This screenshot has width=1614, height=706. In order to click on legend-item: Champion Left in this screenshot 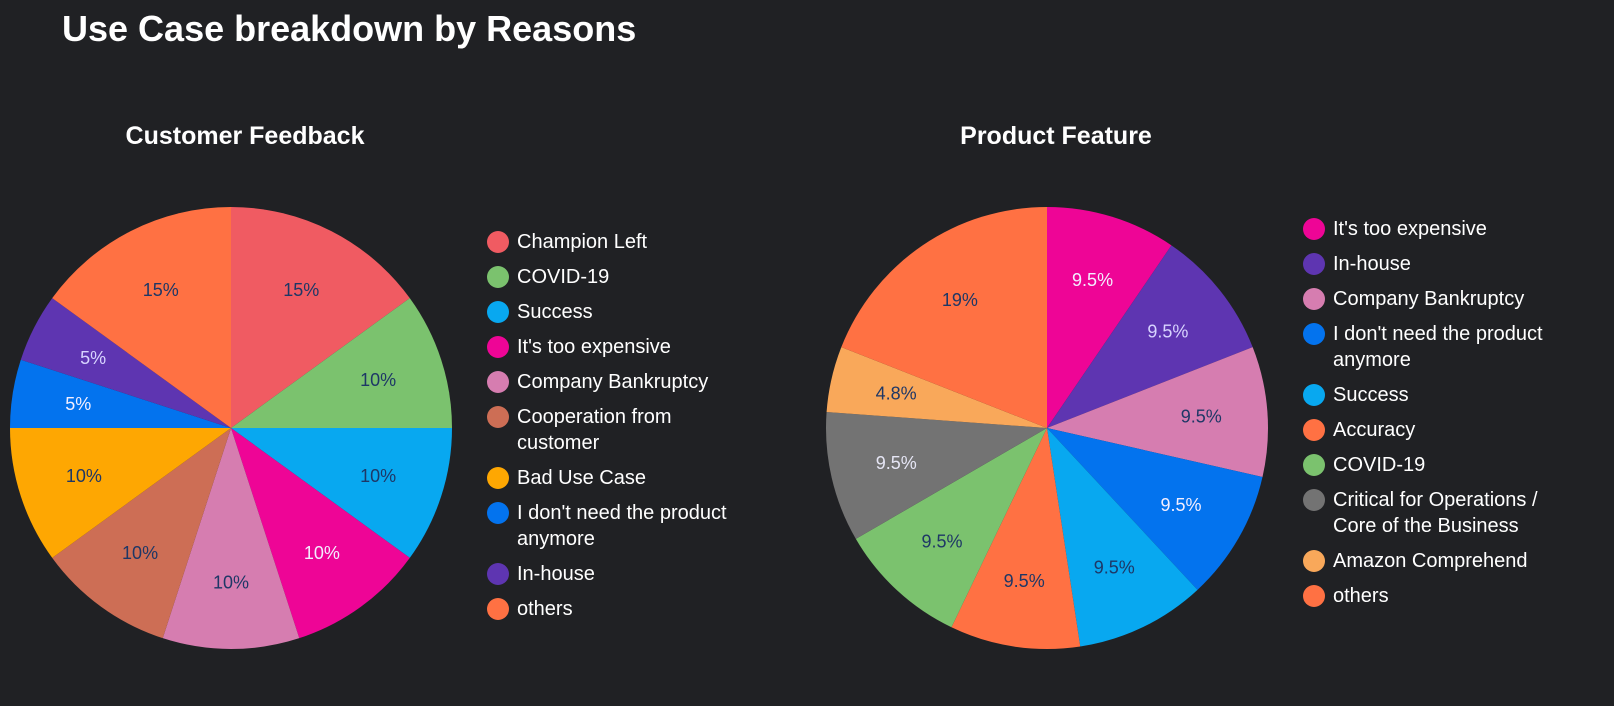, I will do `click(617, 242)`.